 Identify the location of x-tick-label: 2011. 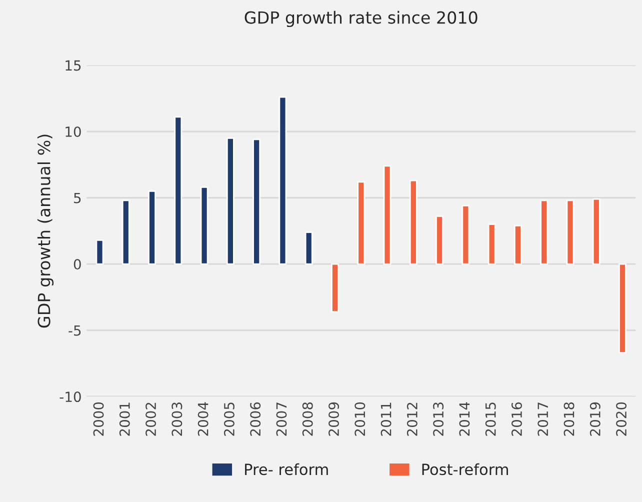
(386, 419).